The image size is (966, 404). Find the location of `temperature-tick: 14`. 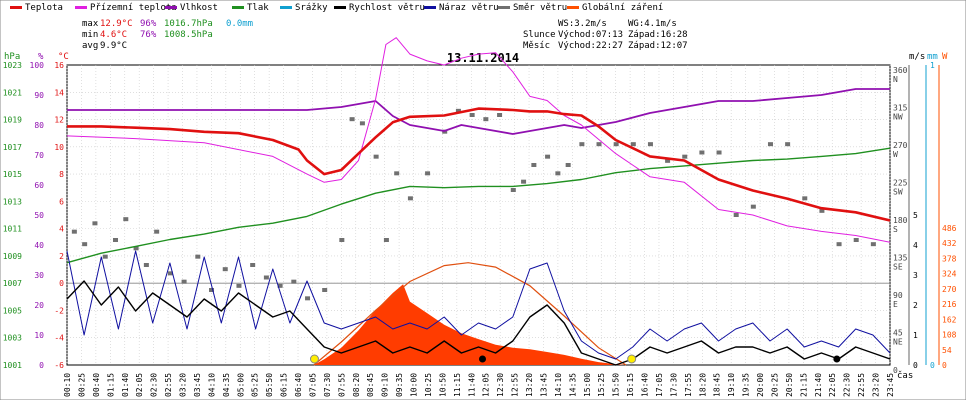

temperature-tick: 14 is located at coordinates (59, 92).